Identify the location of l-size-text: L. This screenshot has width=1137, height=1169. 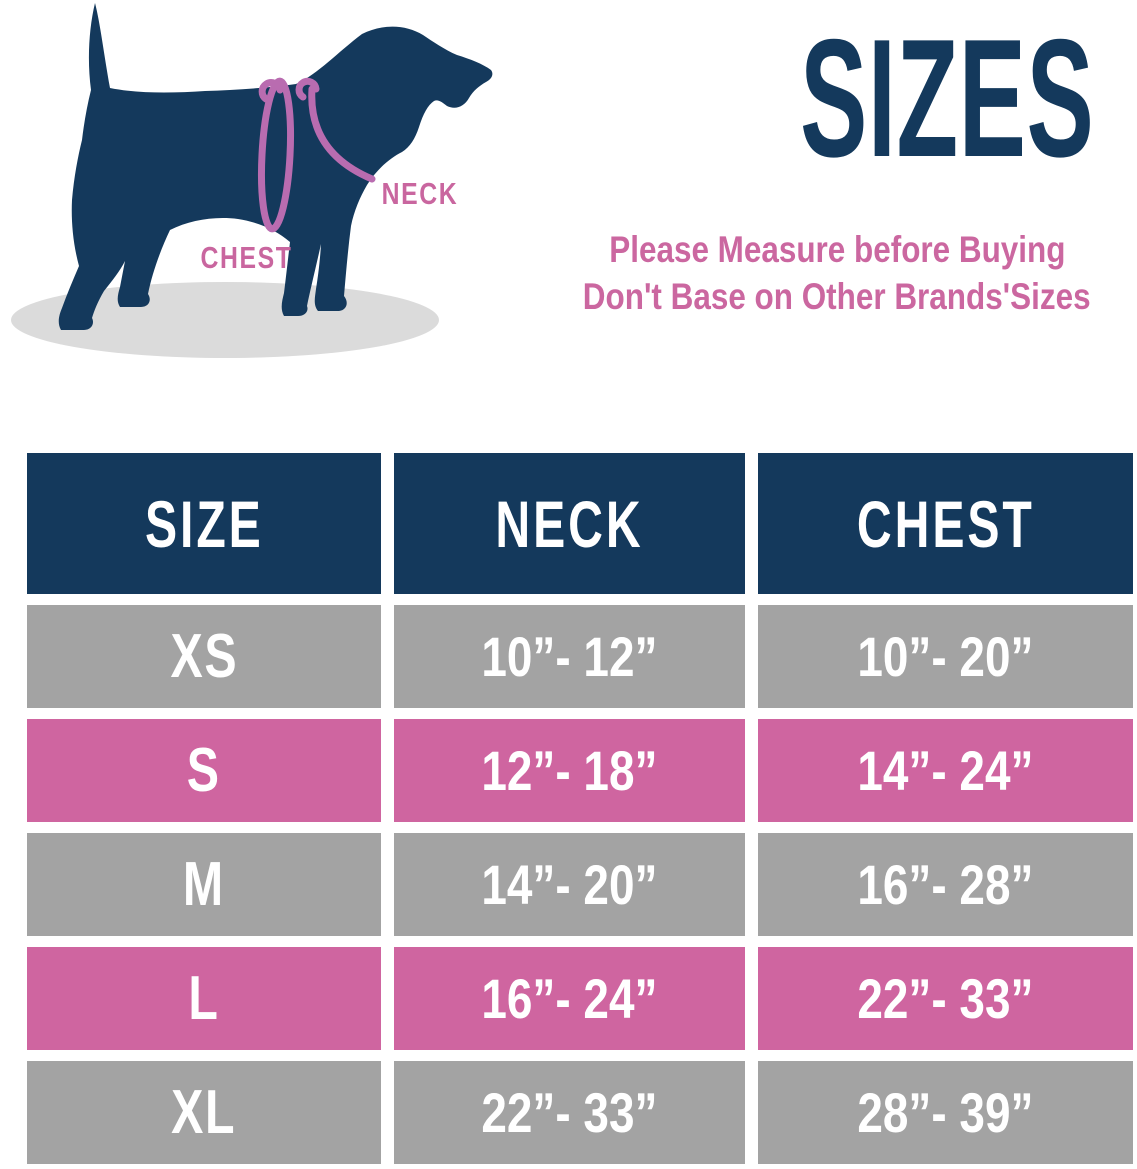
(204, 998).